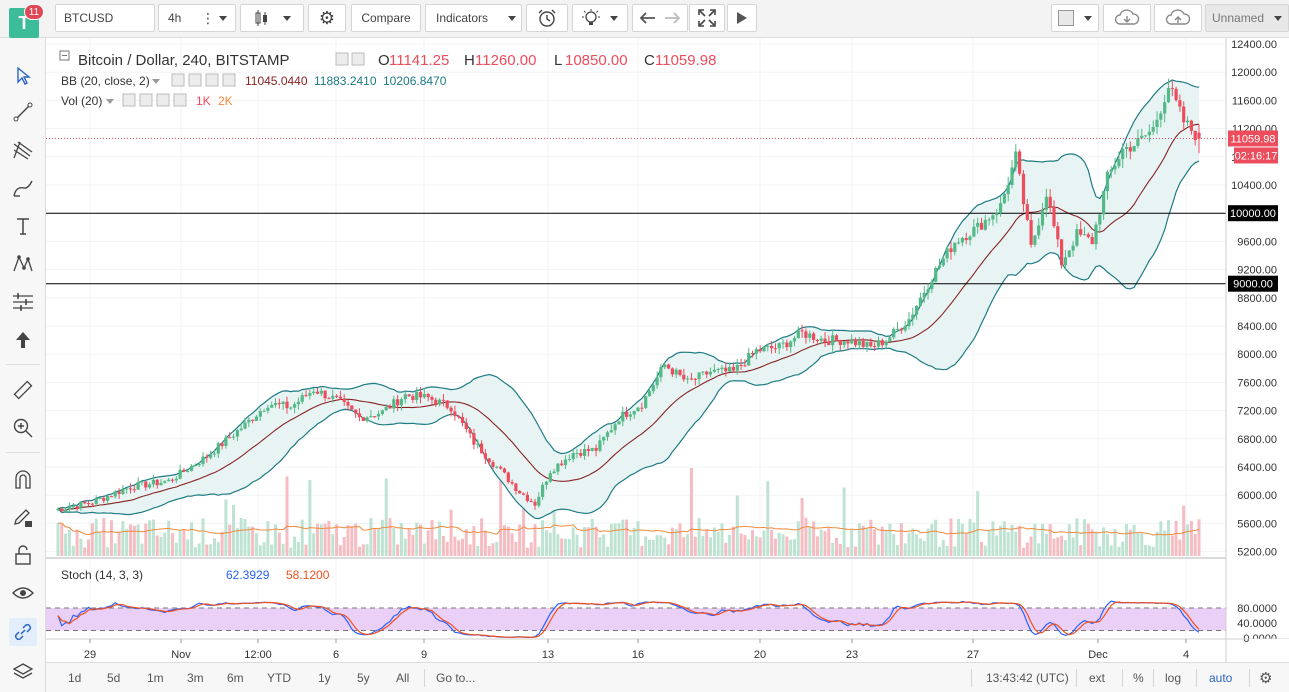 Image resolution: width=1289 pixels, height=692 pixels. Describe the element at coordinates (195, 677) in the screenshot. I see `range-button: 3m` at that location.